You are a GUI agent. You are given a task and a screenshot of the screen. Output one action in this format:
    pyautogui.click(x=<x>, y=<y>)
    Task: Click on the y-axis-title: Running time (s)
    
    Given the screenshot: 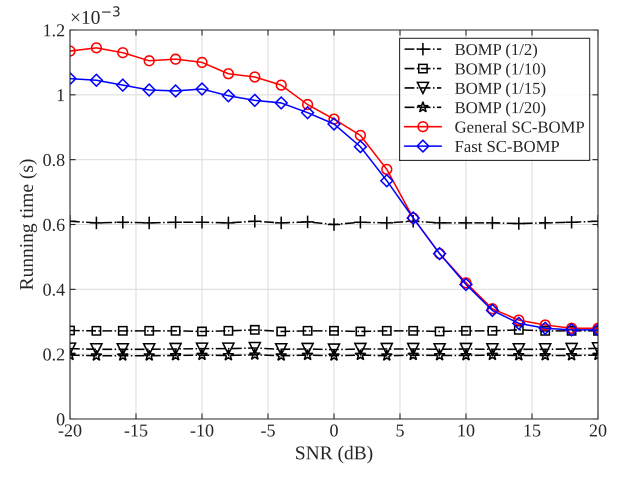 What is the action you would take?
    pyautogui.click(x=28, y=224)
    